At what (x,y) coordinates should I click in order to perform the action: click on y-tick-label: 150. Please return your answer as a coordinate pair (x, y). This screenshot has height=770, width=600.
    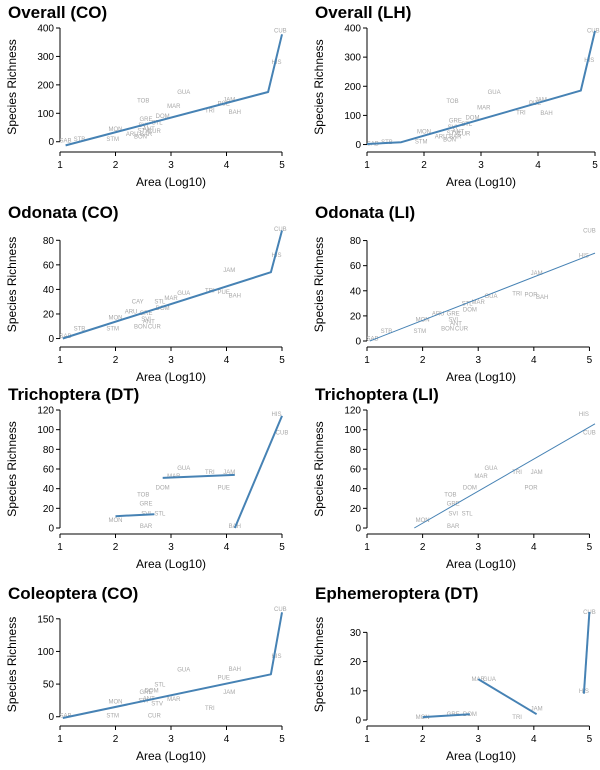
    Looking at the image, I should click on (45, 619).